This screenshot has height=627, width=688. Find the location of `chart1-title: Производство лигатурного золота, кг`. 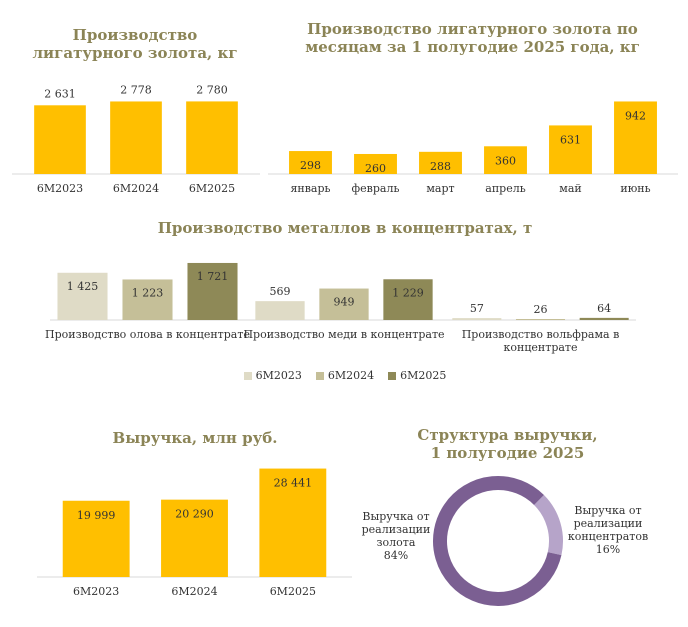

chart1-title: Производство лигатурного золота, кг is located at coordinates (135, 44).